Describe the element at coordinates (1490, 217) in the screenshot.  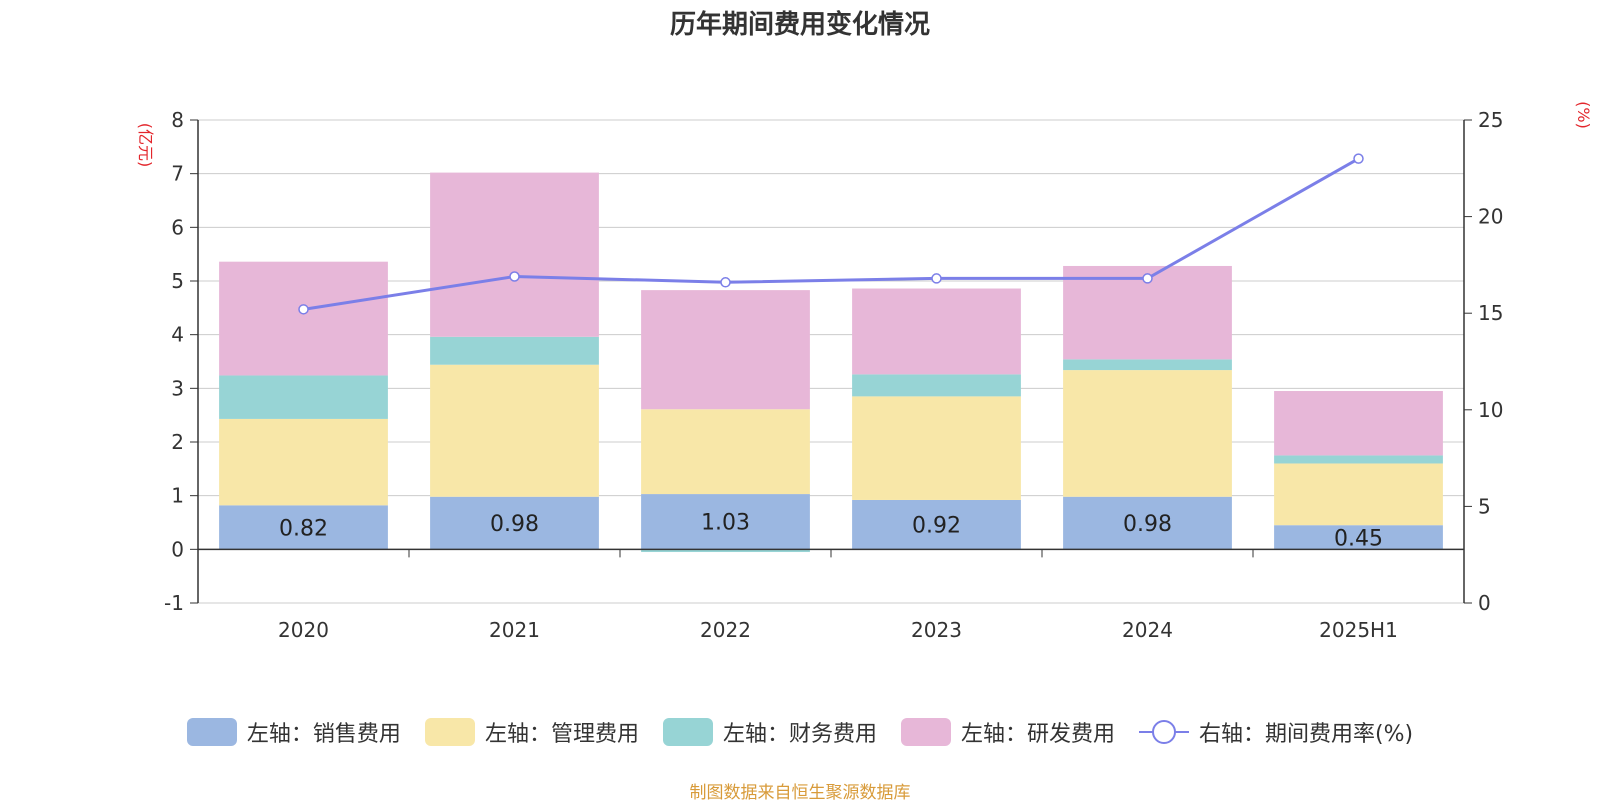
I see `right-tick-label: 20` at that location.